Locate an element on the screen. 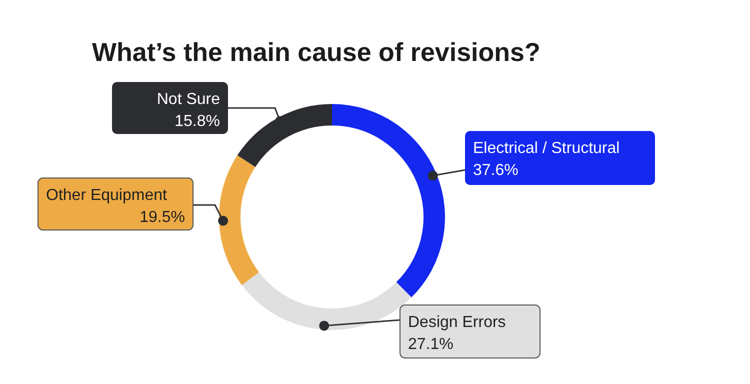 The image size is (750, 384). slice-label: Design Errors is located at coordinates (457, 322).